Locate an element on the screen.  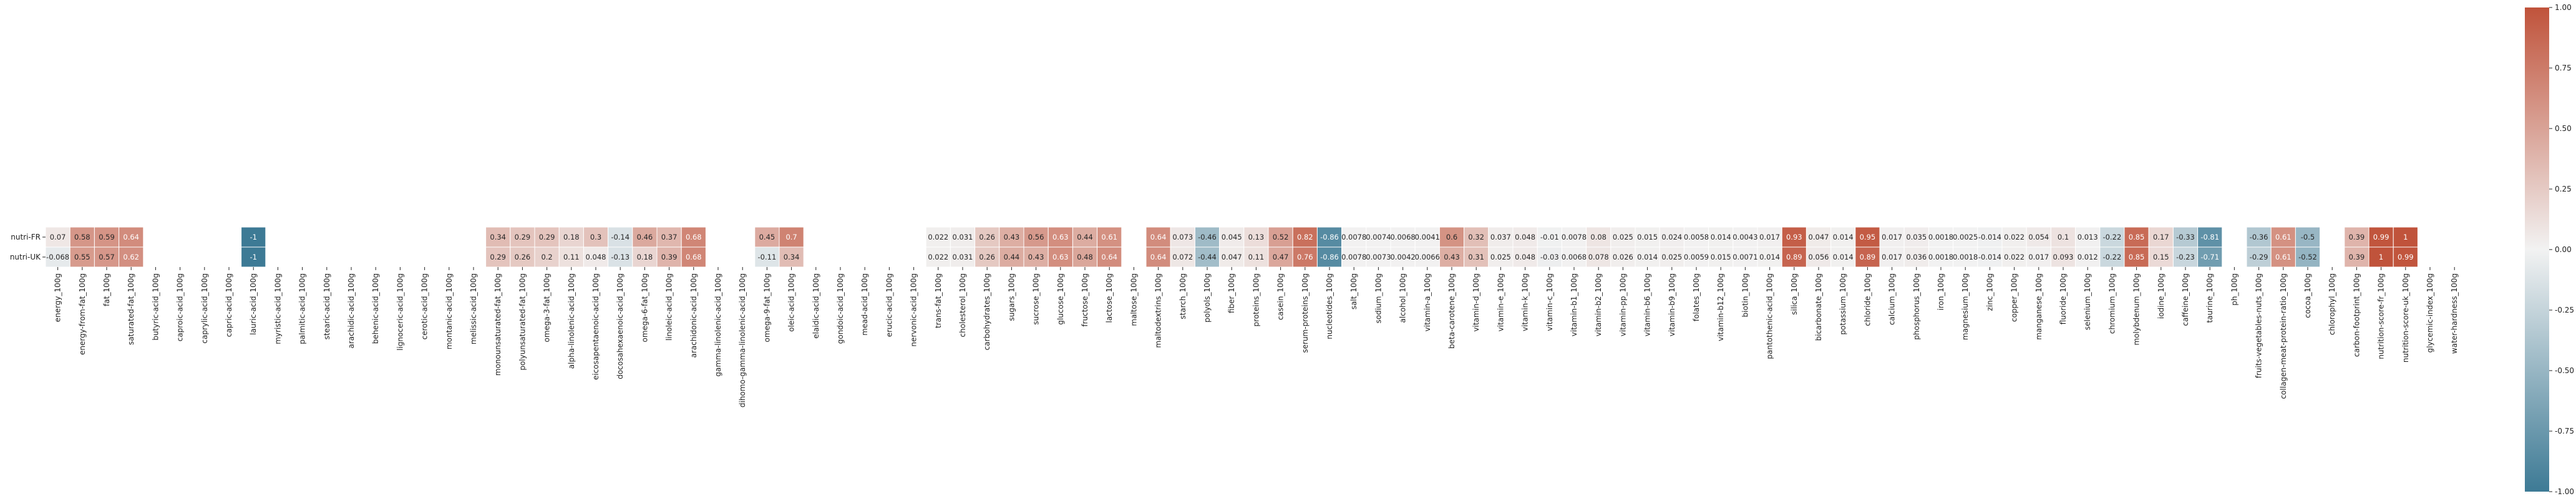
cell-value-label: 0.57 is located at coordinates (107, 257).